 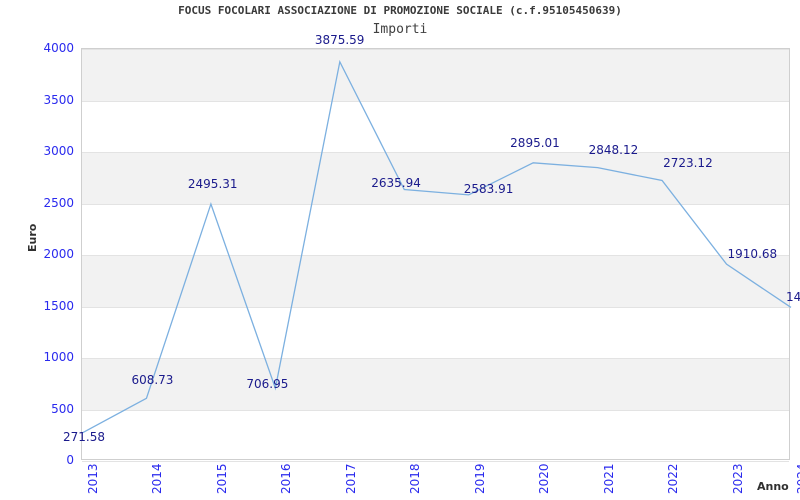 What do you see at coordinates (544, 478) in the screenshot?
I see `x-axis-tick-label: 2020` at bounding box center [544, 478].